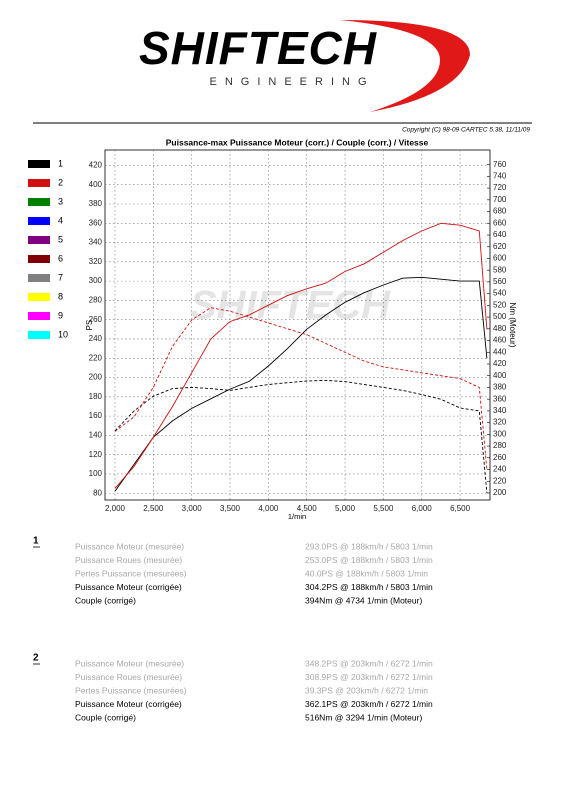 This screenshot has width=565, height=800. What do you see at coordinates (96, 222) in the screenshot?
I see `y-tick-label: 360` at bounding box center [96, 222].